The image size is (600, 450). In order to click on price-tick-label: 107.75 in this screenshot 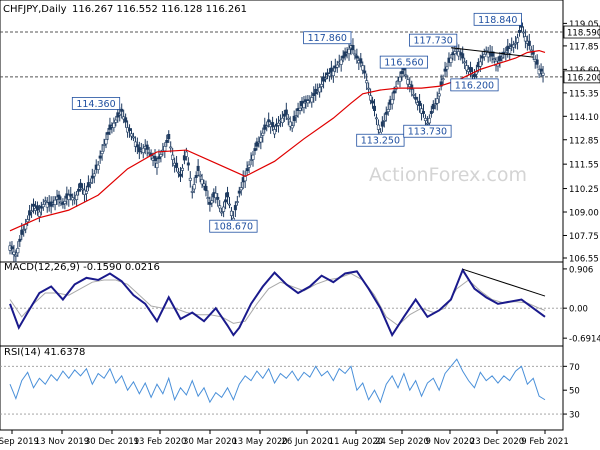, I will do `click(584, 237)`.